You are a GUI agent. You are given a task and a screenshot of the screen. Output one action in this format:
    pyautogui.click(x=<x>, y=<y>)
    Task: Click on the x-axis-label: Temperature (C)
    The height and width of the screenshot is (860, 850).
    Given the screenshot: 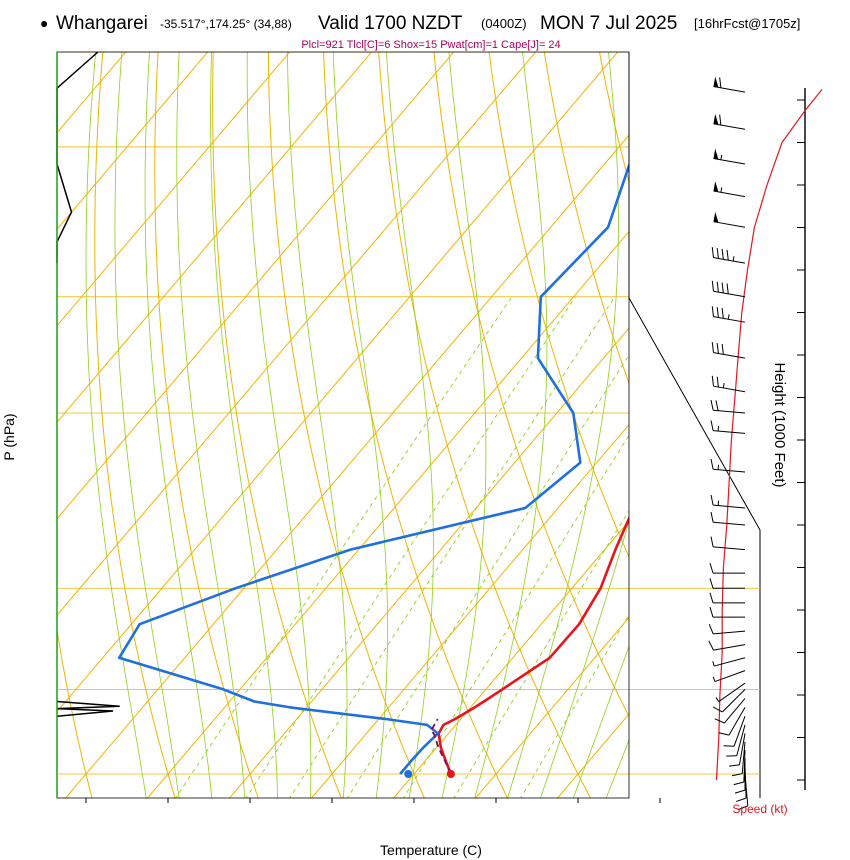 What is the action you would take?
    pyautogui.click(x=431, y=850)
    